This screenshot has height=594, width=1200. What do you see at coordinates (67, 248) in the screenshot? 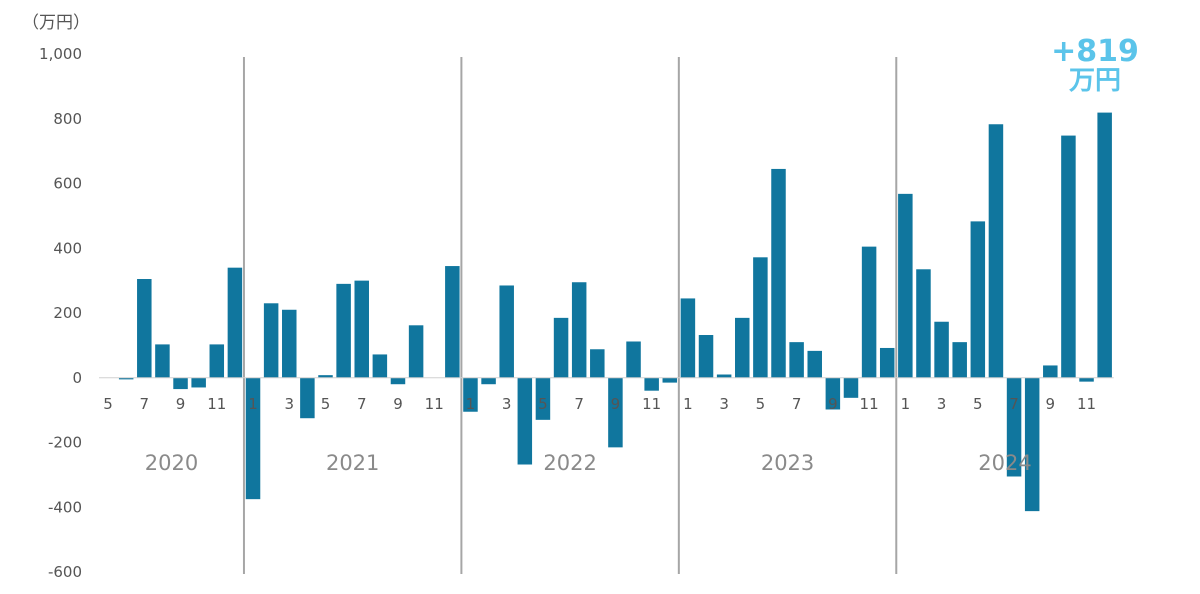
I see `y-tick-label: 400` at bounding box center [67, 248].